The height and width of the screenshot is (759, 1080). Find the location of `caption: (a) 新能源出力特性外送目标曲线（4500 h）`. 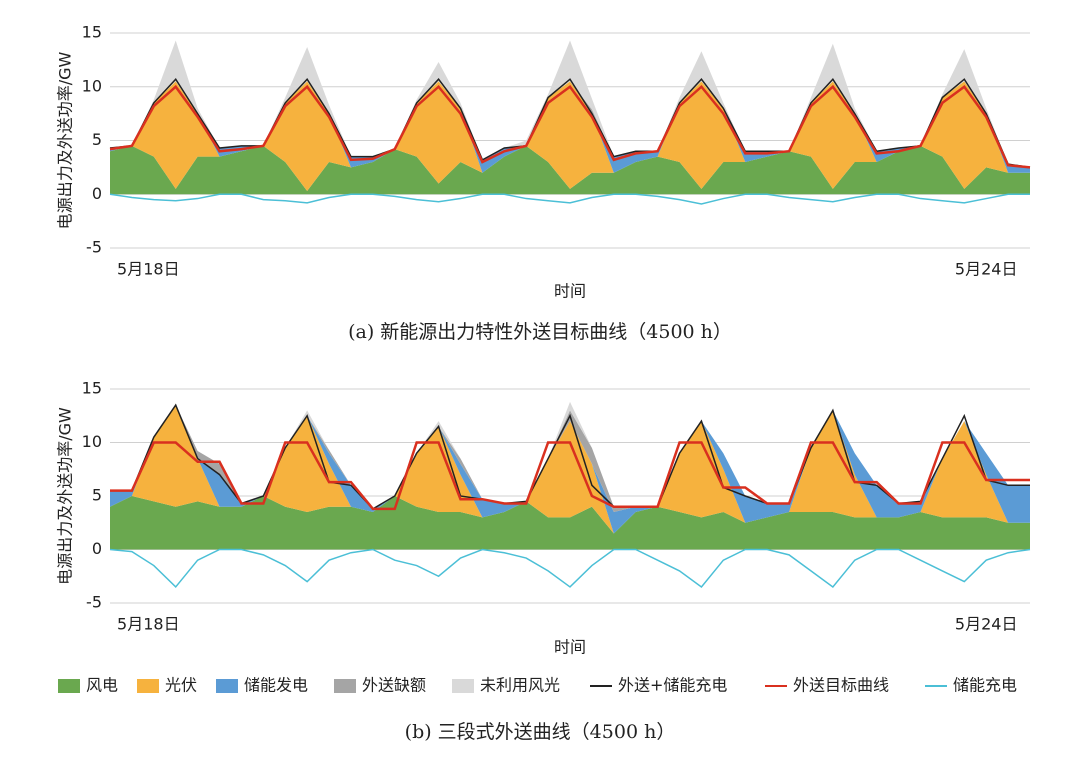

caption: (a) 新能源出力特性外送目标曲线（4500 h） is located at coordinates (540, 332).